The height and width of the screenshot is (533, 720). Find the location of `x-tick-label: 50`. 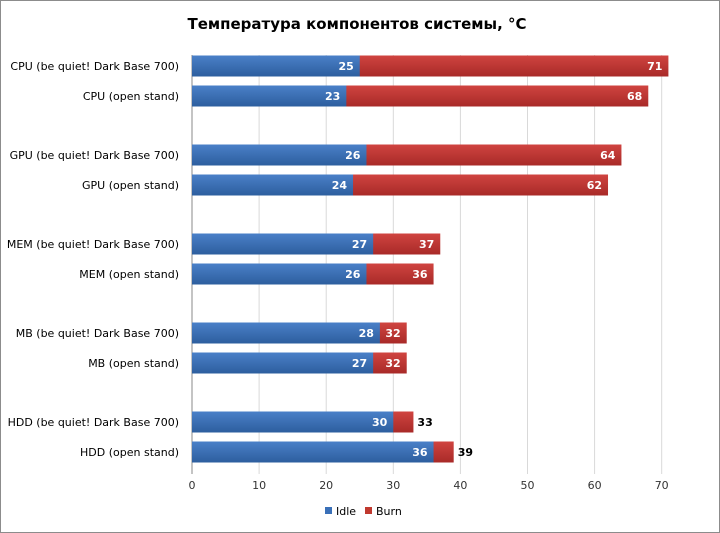

x-tick-label: 50 is located at coordinates (528, 485).